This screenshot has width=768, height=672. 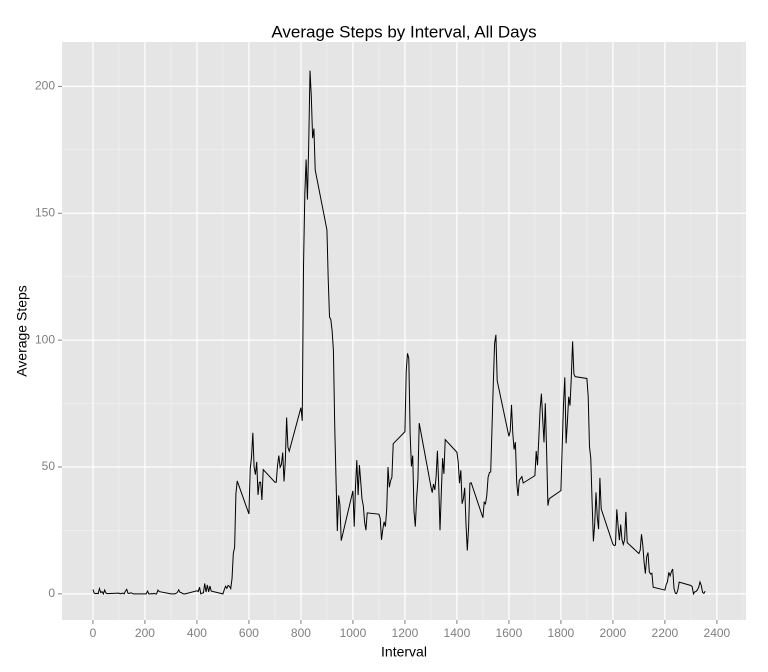 What do you see at coordinates (45, 212) in the screenshot?
I see `y-tick-label: 150` at bounding box center [45, 212].